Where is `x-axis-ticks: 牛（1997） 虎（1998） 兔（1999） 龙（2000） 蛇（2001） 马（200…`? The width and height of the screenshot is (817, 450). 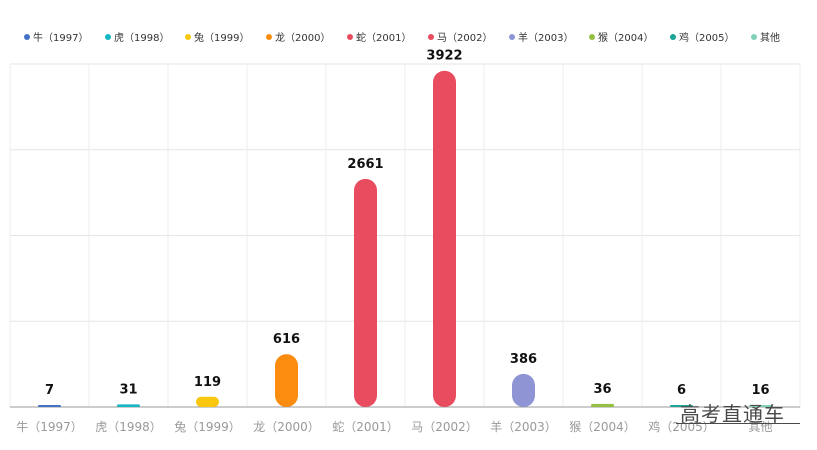 x-axis-ticks: 牛（1997） 虎（1998） 兔（1999） 龙（2000） 蛇（2001） 马（200… is located at coordinates (394, 426).